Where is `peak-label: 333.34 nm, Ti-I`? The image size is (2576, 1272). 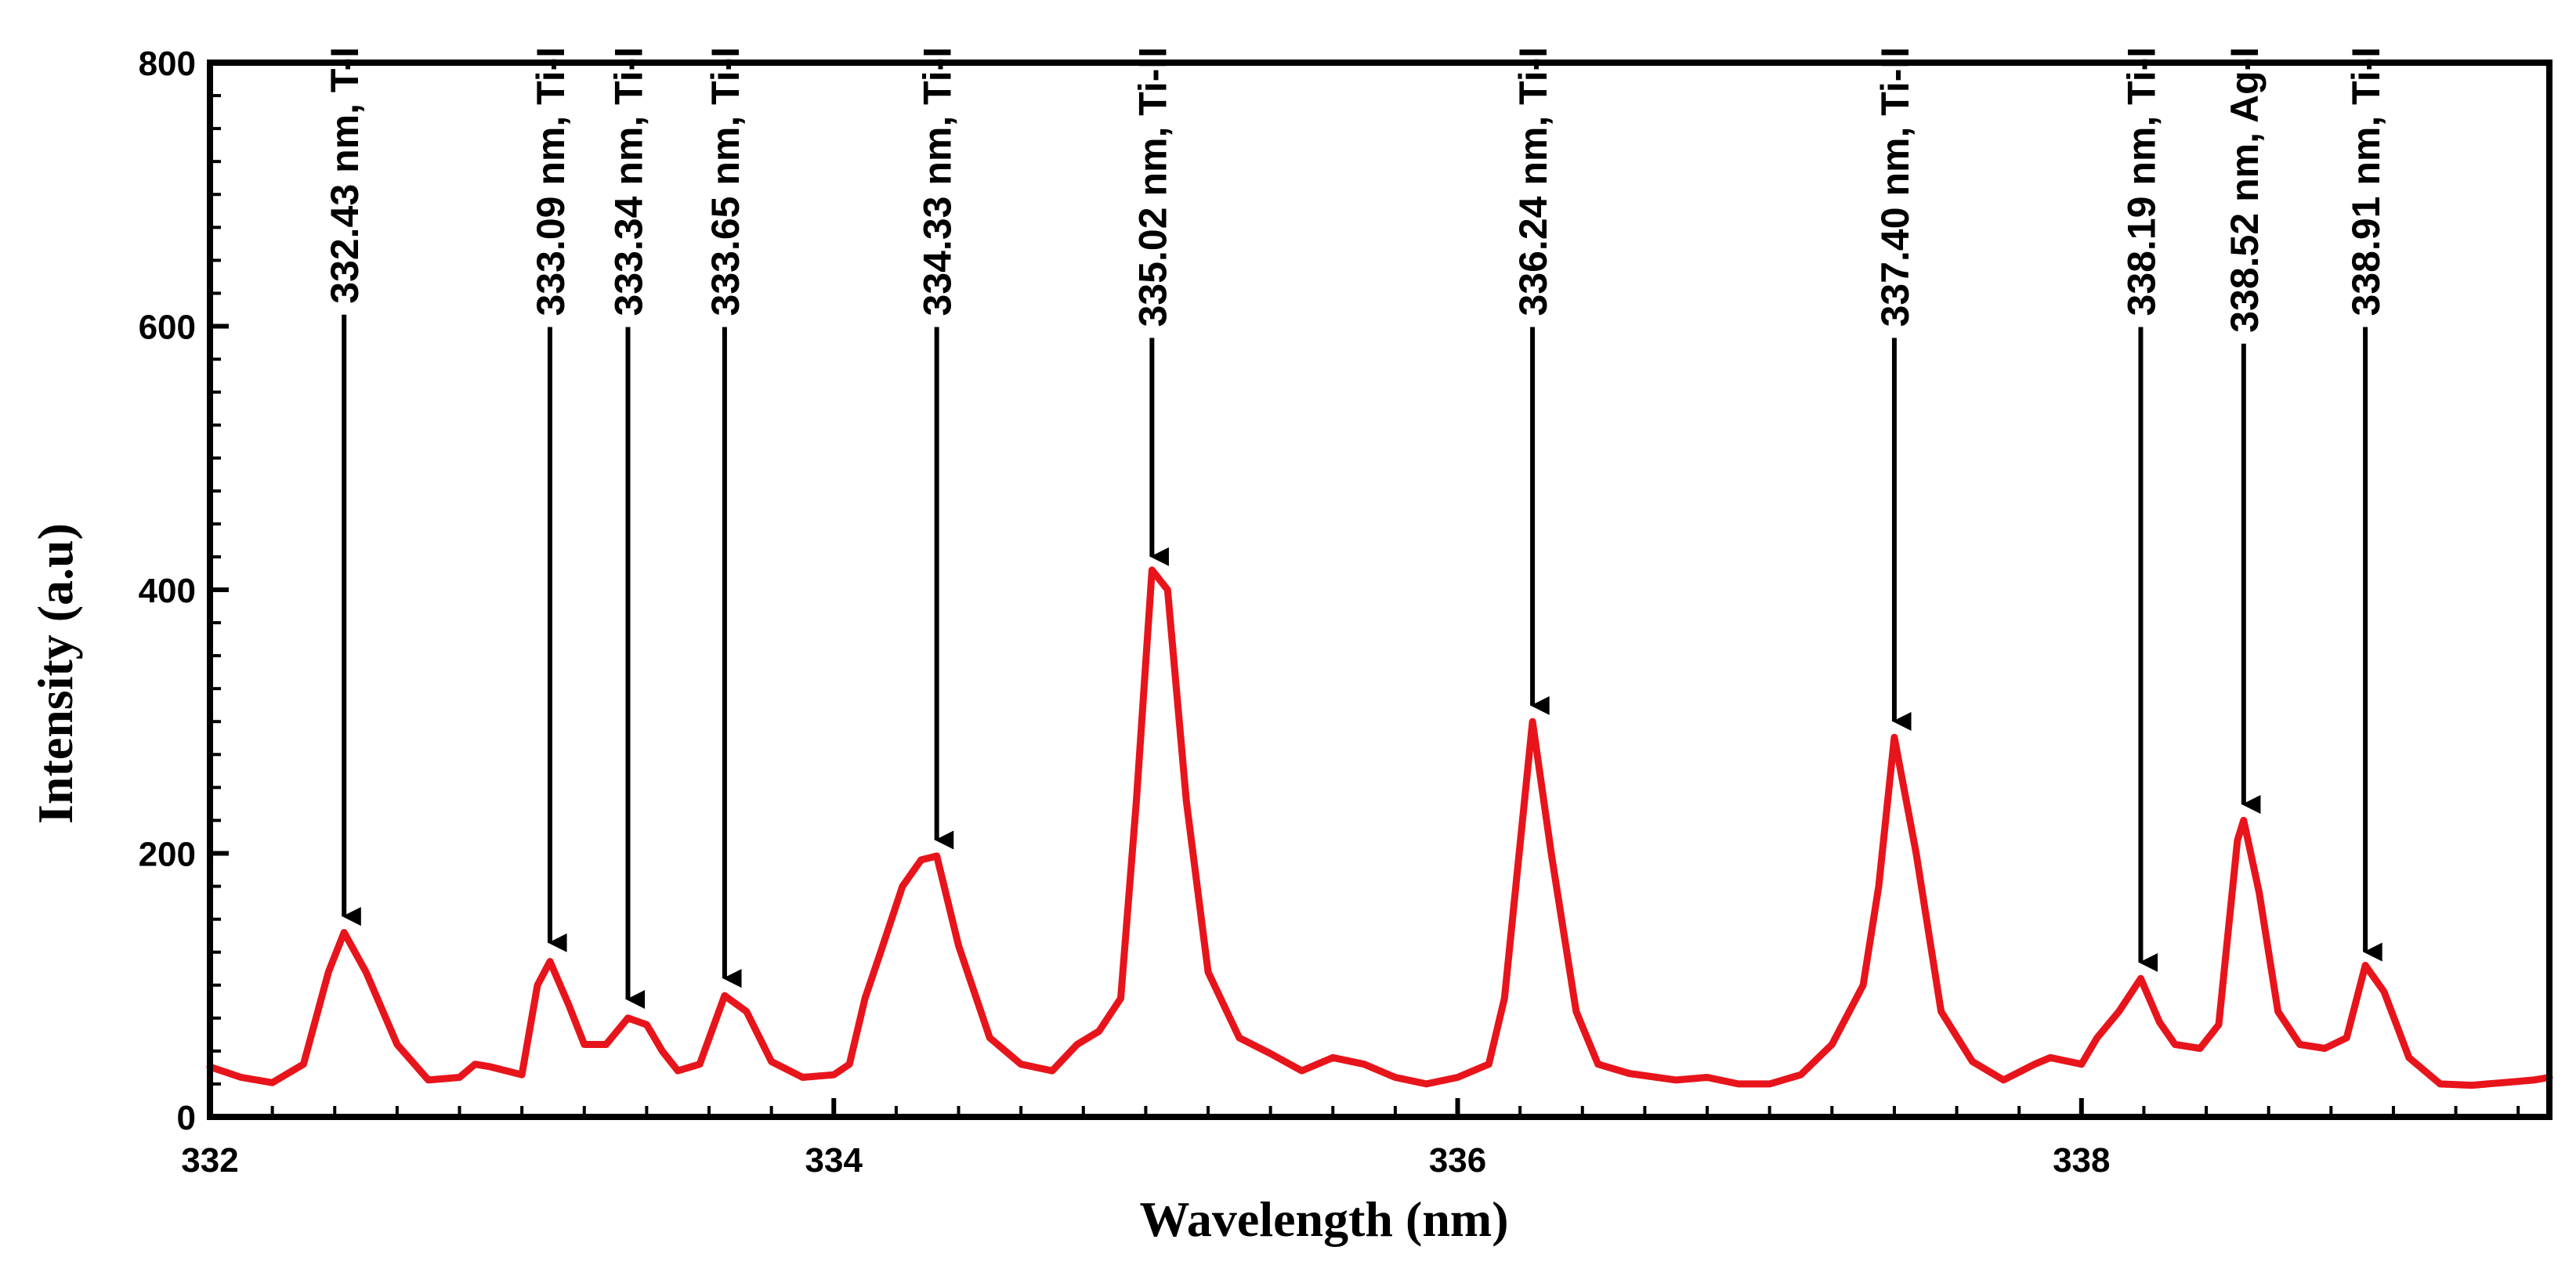
peak-label: 333.34 nm, Ti-I is located at coordinates (629, 181).